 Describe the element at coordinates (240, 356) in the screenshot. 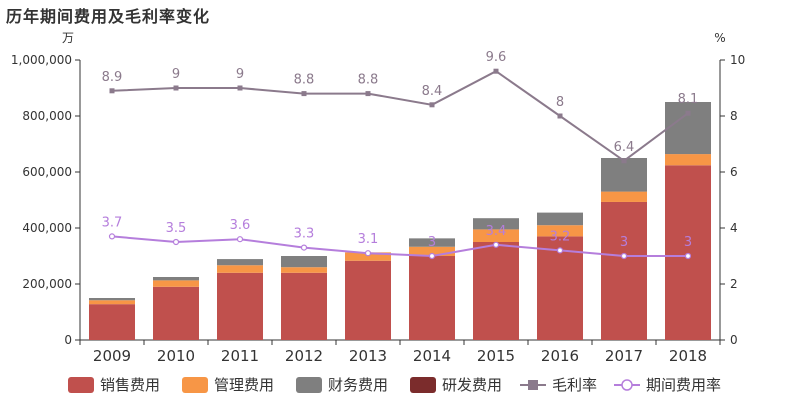

I see `x-axis-tick-label: 2011` at that location.